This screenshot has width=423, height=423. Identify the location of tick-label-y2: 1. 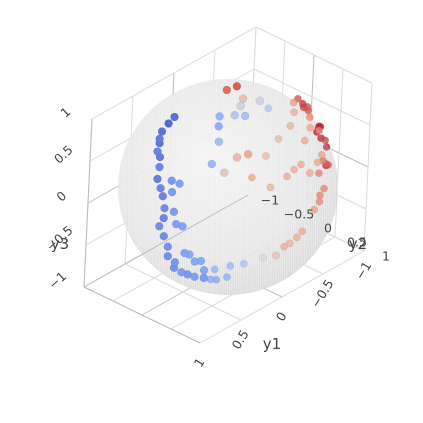
(386, 256).